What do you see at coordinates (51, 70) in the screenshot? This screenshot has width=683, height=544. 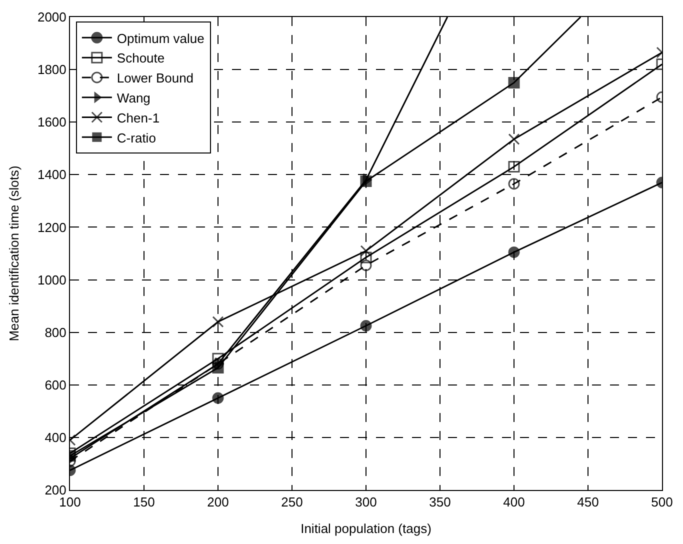 I see `y-tick-label: 1800` at bounding box center [51, 70].